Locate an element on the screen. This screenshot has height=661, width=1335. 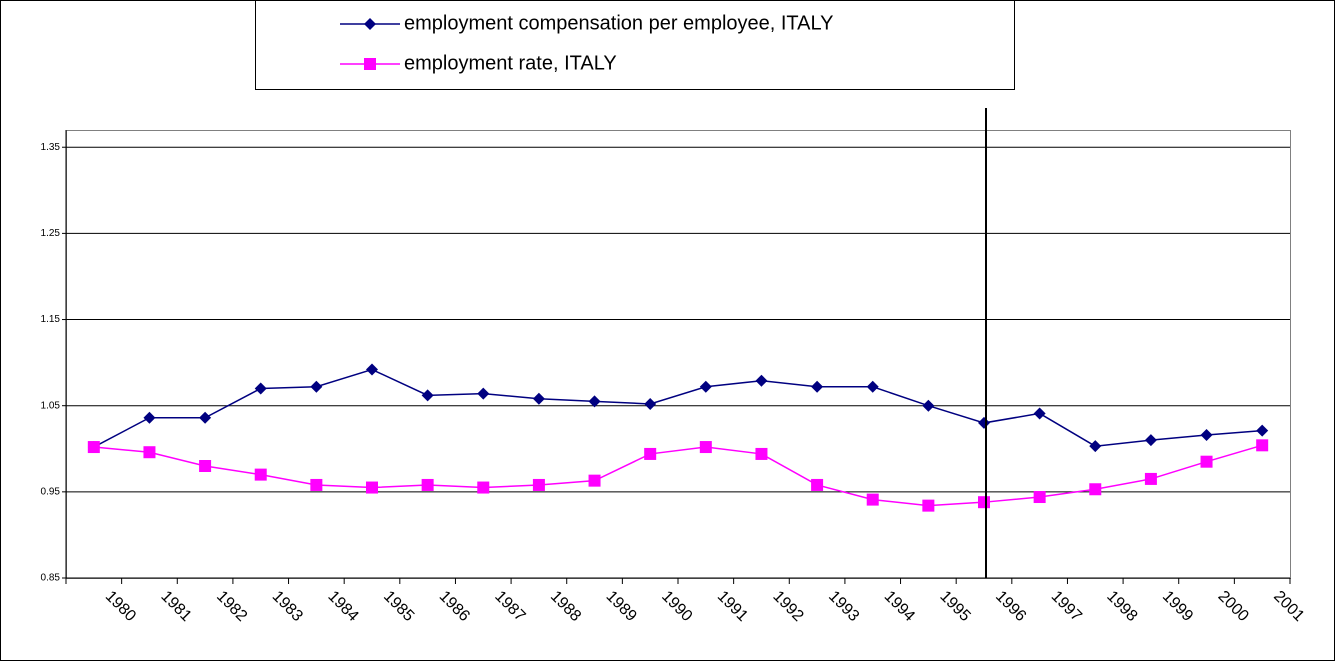
y-tick-label: 1.15 is located at coordinates (51, 319).